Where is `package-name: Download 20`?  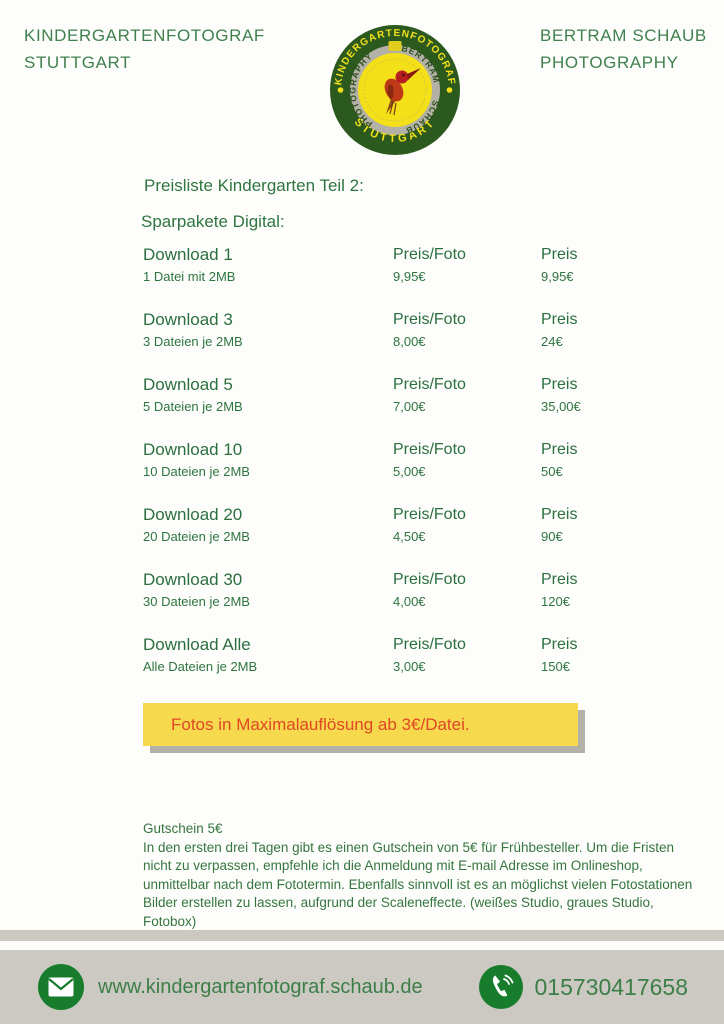 package-name: Download 20 is located at coordinates (193, 514).